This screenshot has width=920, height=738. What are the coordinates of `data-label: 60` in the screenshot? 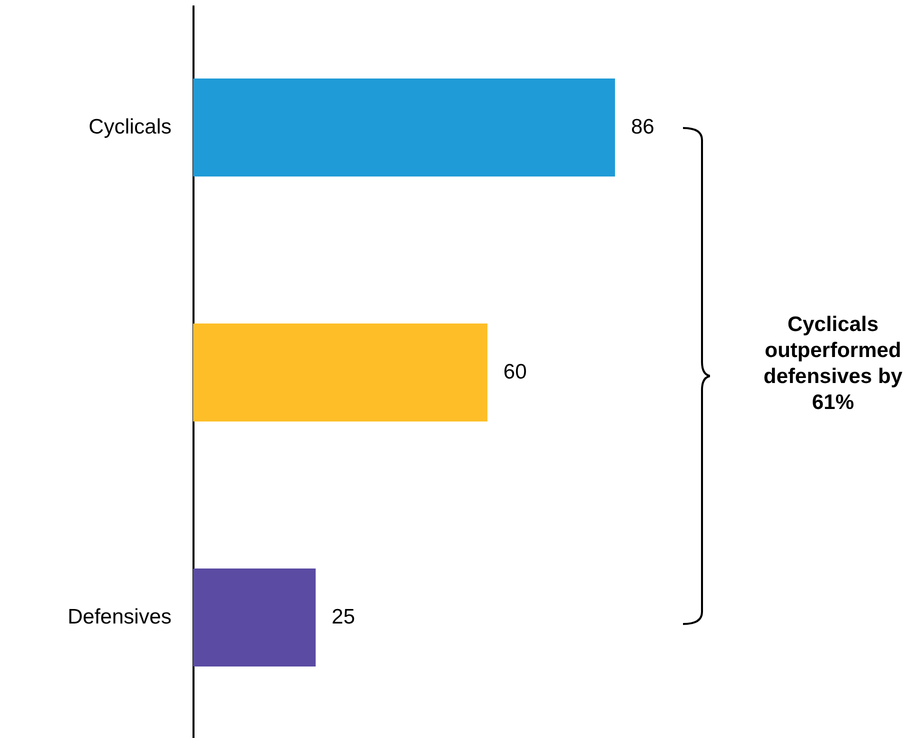 It's located at (515, 372).